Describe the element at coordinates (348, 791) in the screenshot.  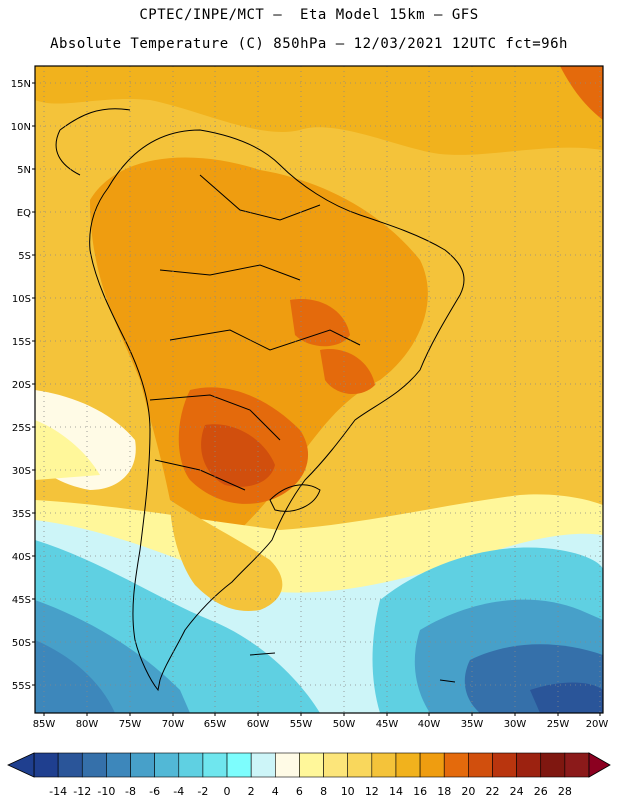
I see `legend-tick-label: 10` at that location.